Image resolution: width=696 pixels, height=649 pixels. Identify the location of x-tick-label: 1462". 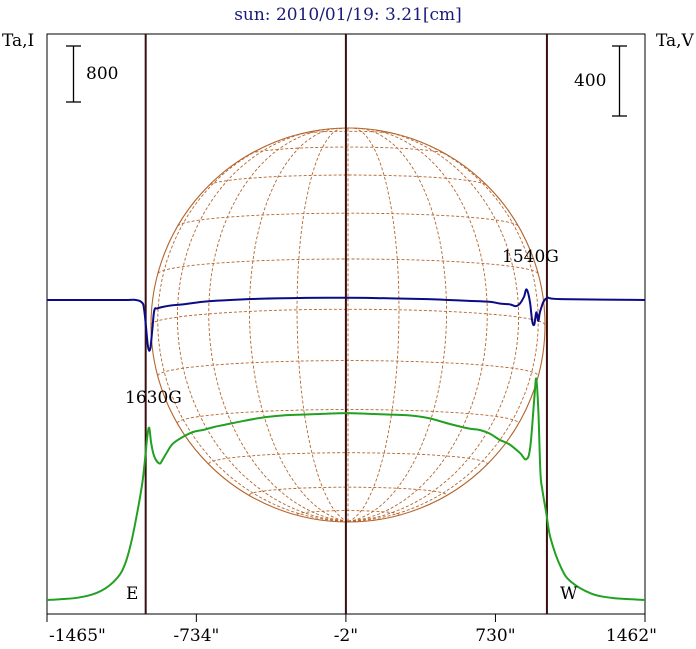
(631, 636).